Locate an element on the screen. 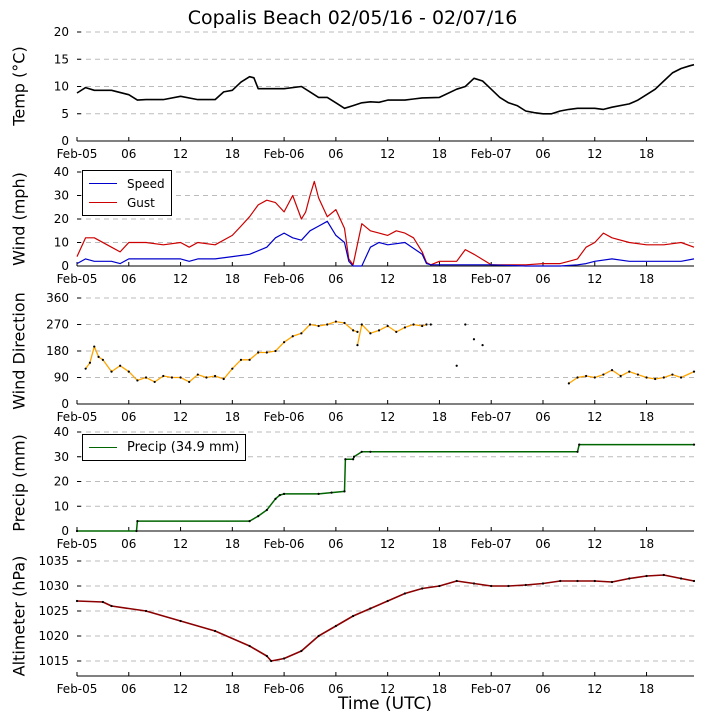  wind-x-tick-label: Feb-07 is located at coordinates (491, 279).